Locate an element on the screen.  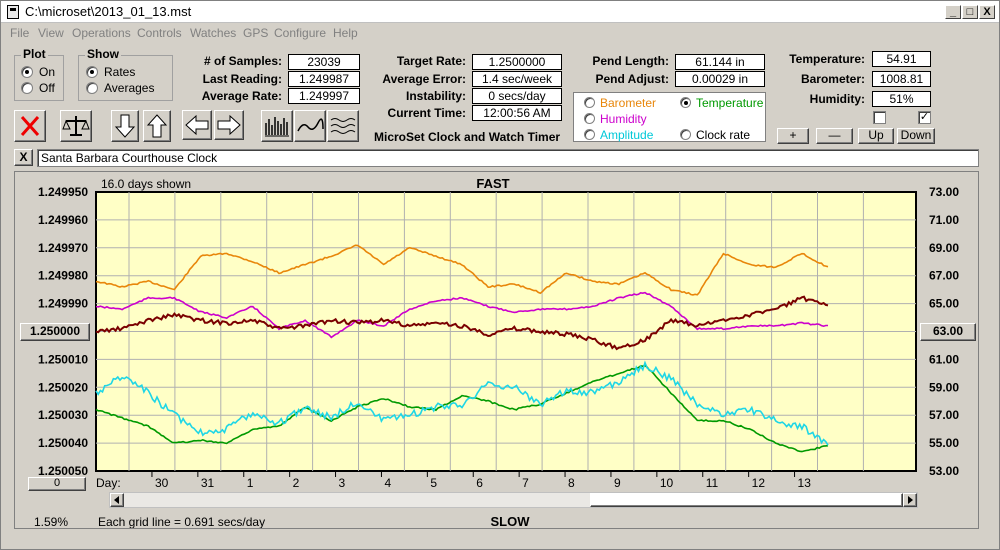
pend-adjust-value: 0.00029 in is located at coordinates (720, 79).